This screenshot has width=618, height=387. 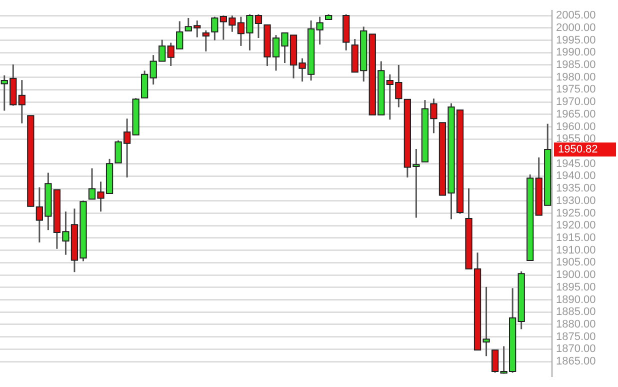 I want to click on y-tick-label: 1885.00, so click(x=576, y=312).